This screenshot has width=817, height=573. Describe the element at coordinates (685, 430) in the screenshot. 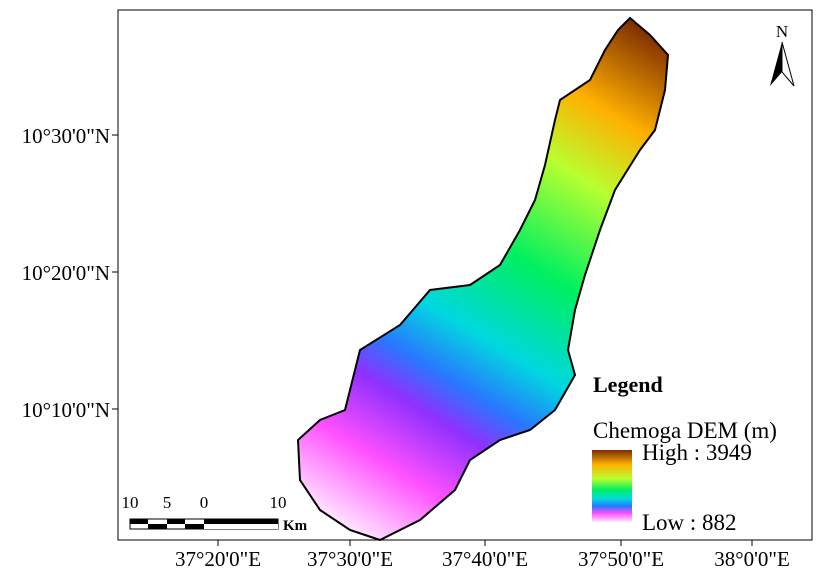

I see `legend-layer: Chemoga DEM (m)` at that location.